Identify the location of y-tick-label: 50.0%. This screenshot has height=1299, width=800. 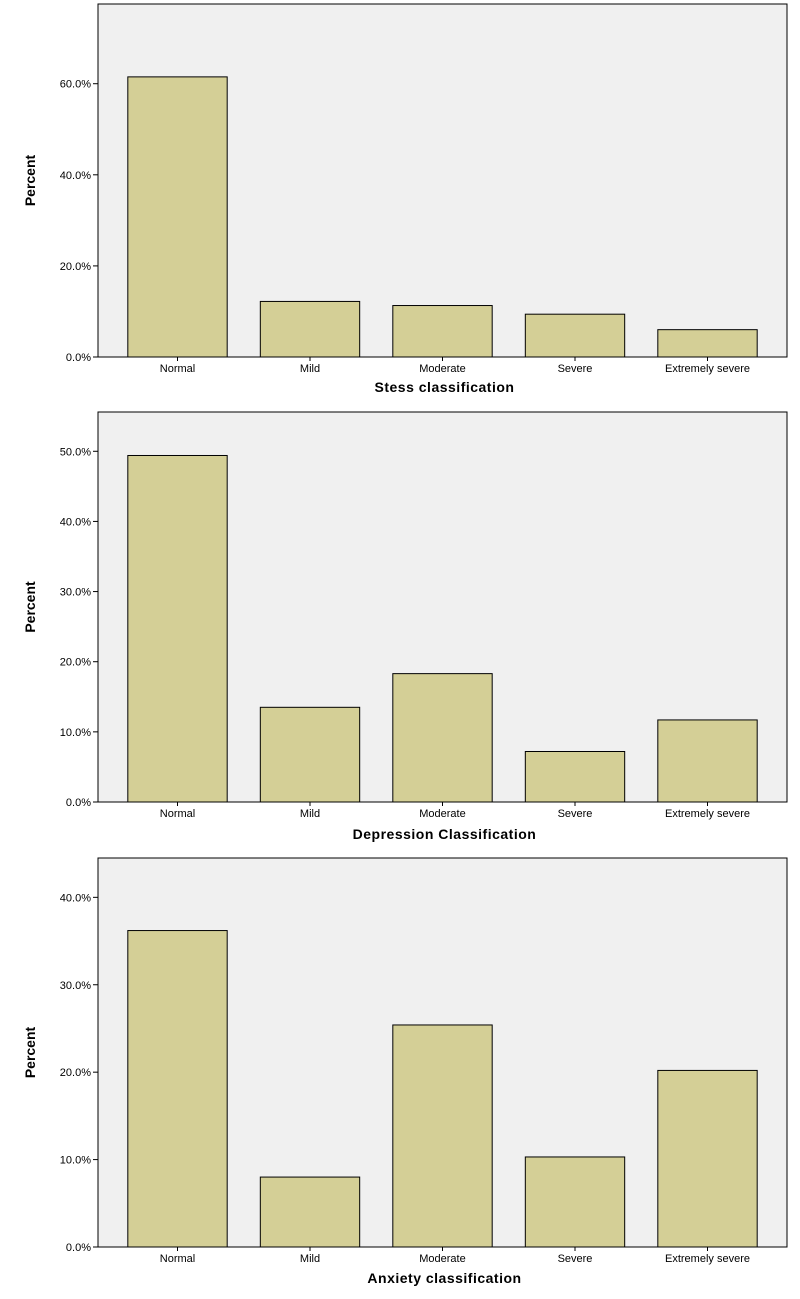
(75, 452).